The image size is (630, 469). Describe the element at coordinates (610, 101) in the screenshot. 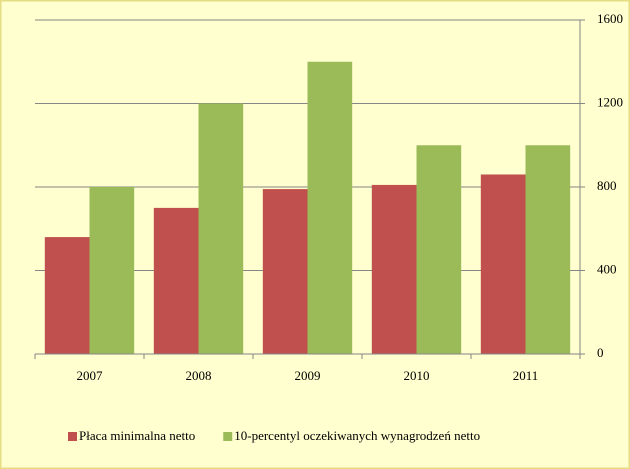

I see `y-tick-label: 1200` at that location.